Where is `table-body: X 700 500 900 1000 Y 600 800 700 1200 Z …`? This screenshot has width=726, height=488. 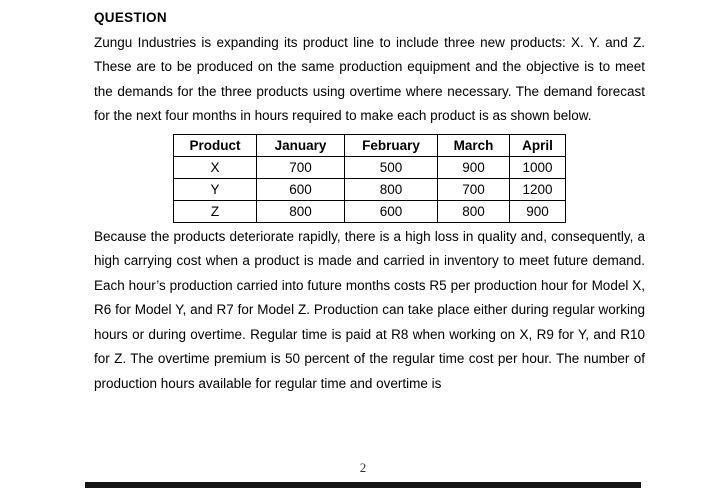 table-body: X 700 500 900 1000 Y 600 800 700 1200 Z … is located at coordinates (369, 189).